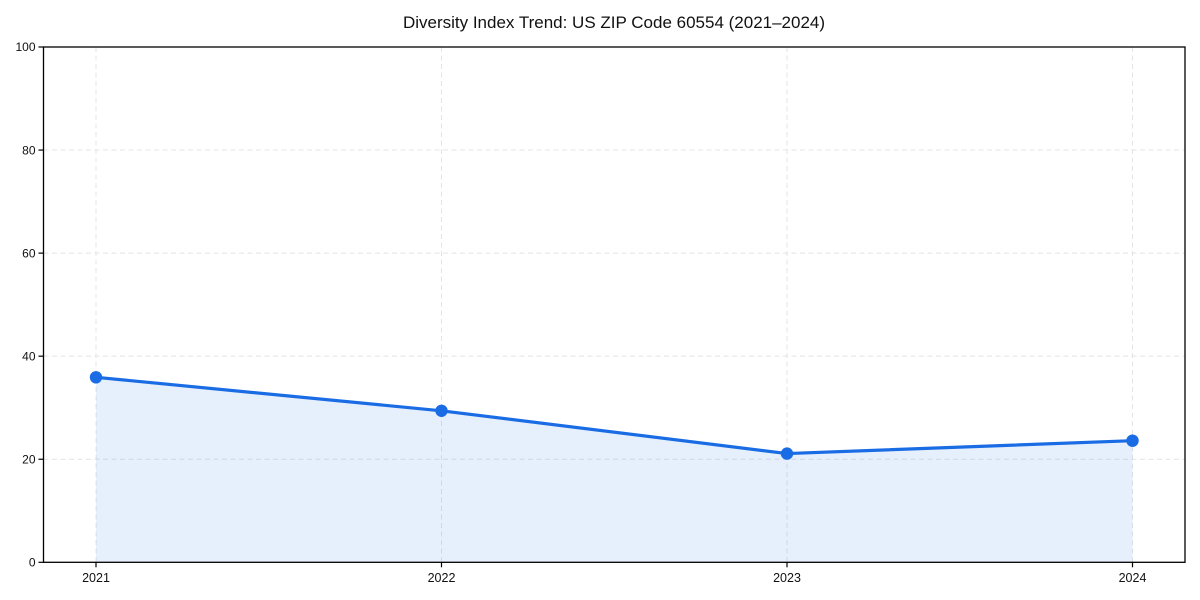  Describe the element at coordinates (29, 459) in the screenshot. I see `y-axis-tick-label: 20` at that location.